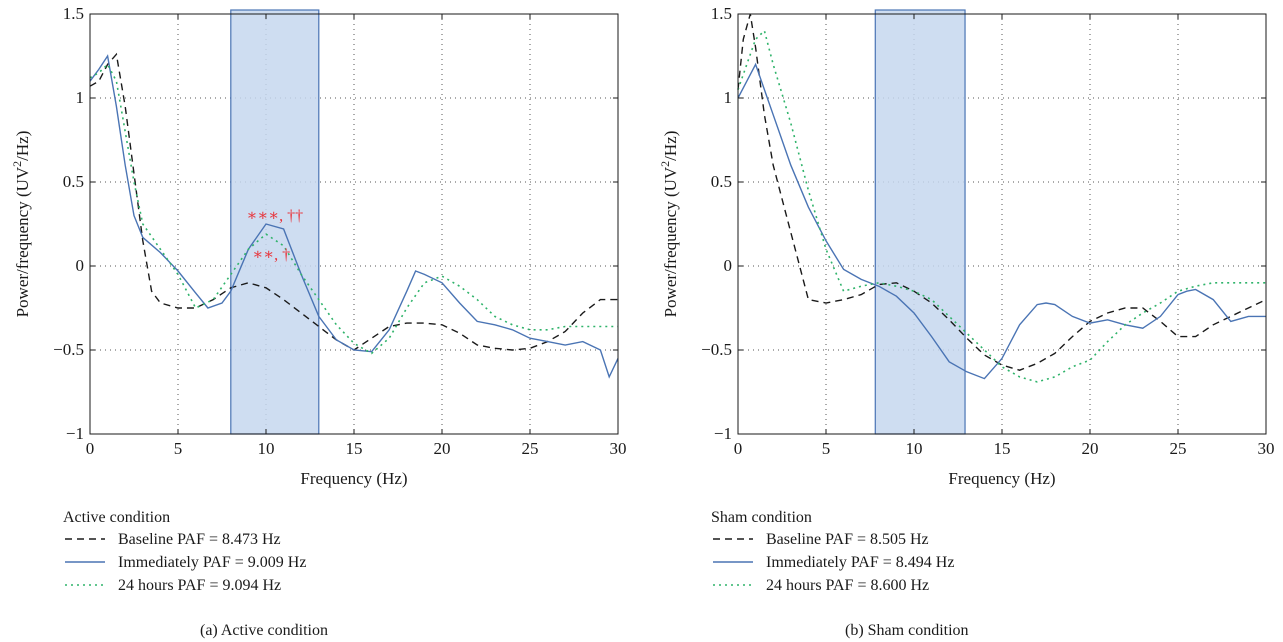 Image resolution: width=1283 pixels, height=642 pixels. What do you see at coordinates (847, 585) in the screenshot?
I see `legend-entry: 24 hours PAF = 8.600 Hz` at bounding box center [847, 585].